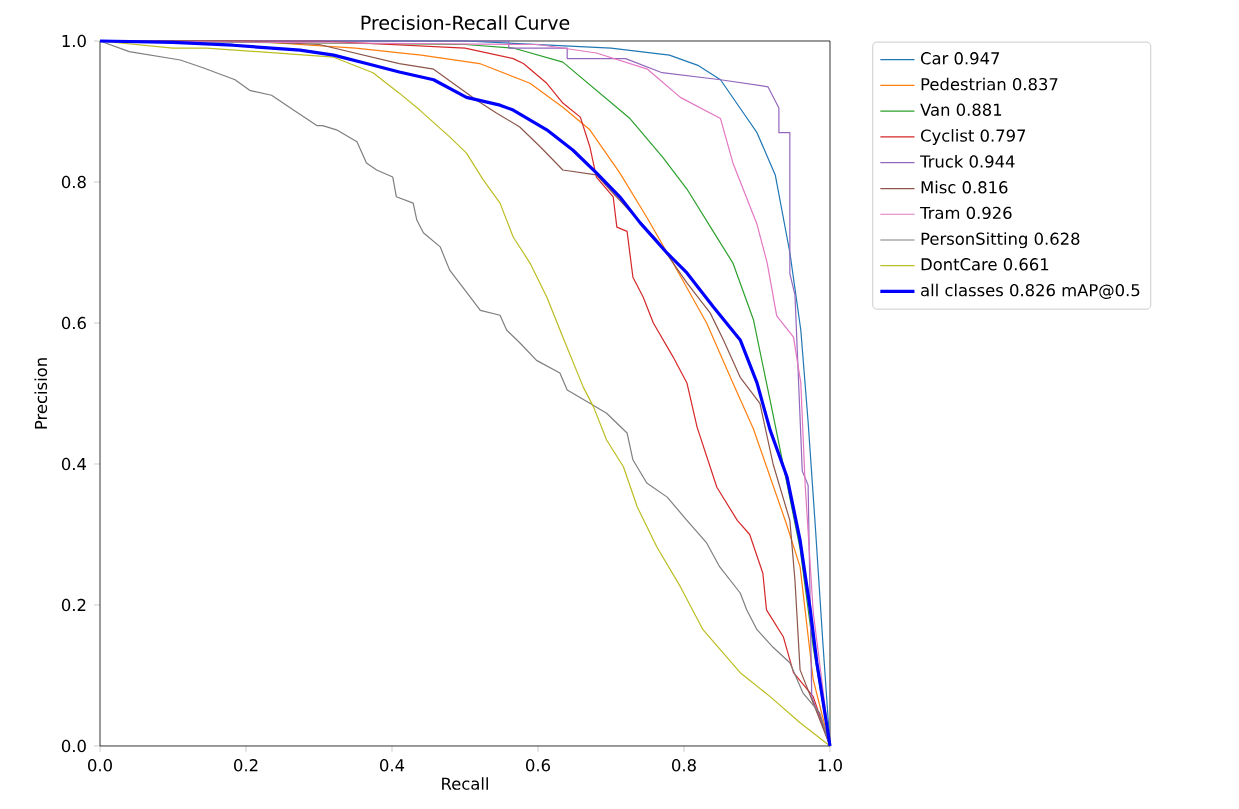 The height and width of the screenshot is (809, 1239). What do you see at coordinates (966, 213) in the screenshot?
I see `legend-label: Tram 0.926` at bounding box center [966, 213].